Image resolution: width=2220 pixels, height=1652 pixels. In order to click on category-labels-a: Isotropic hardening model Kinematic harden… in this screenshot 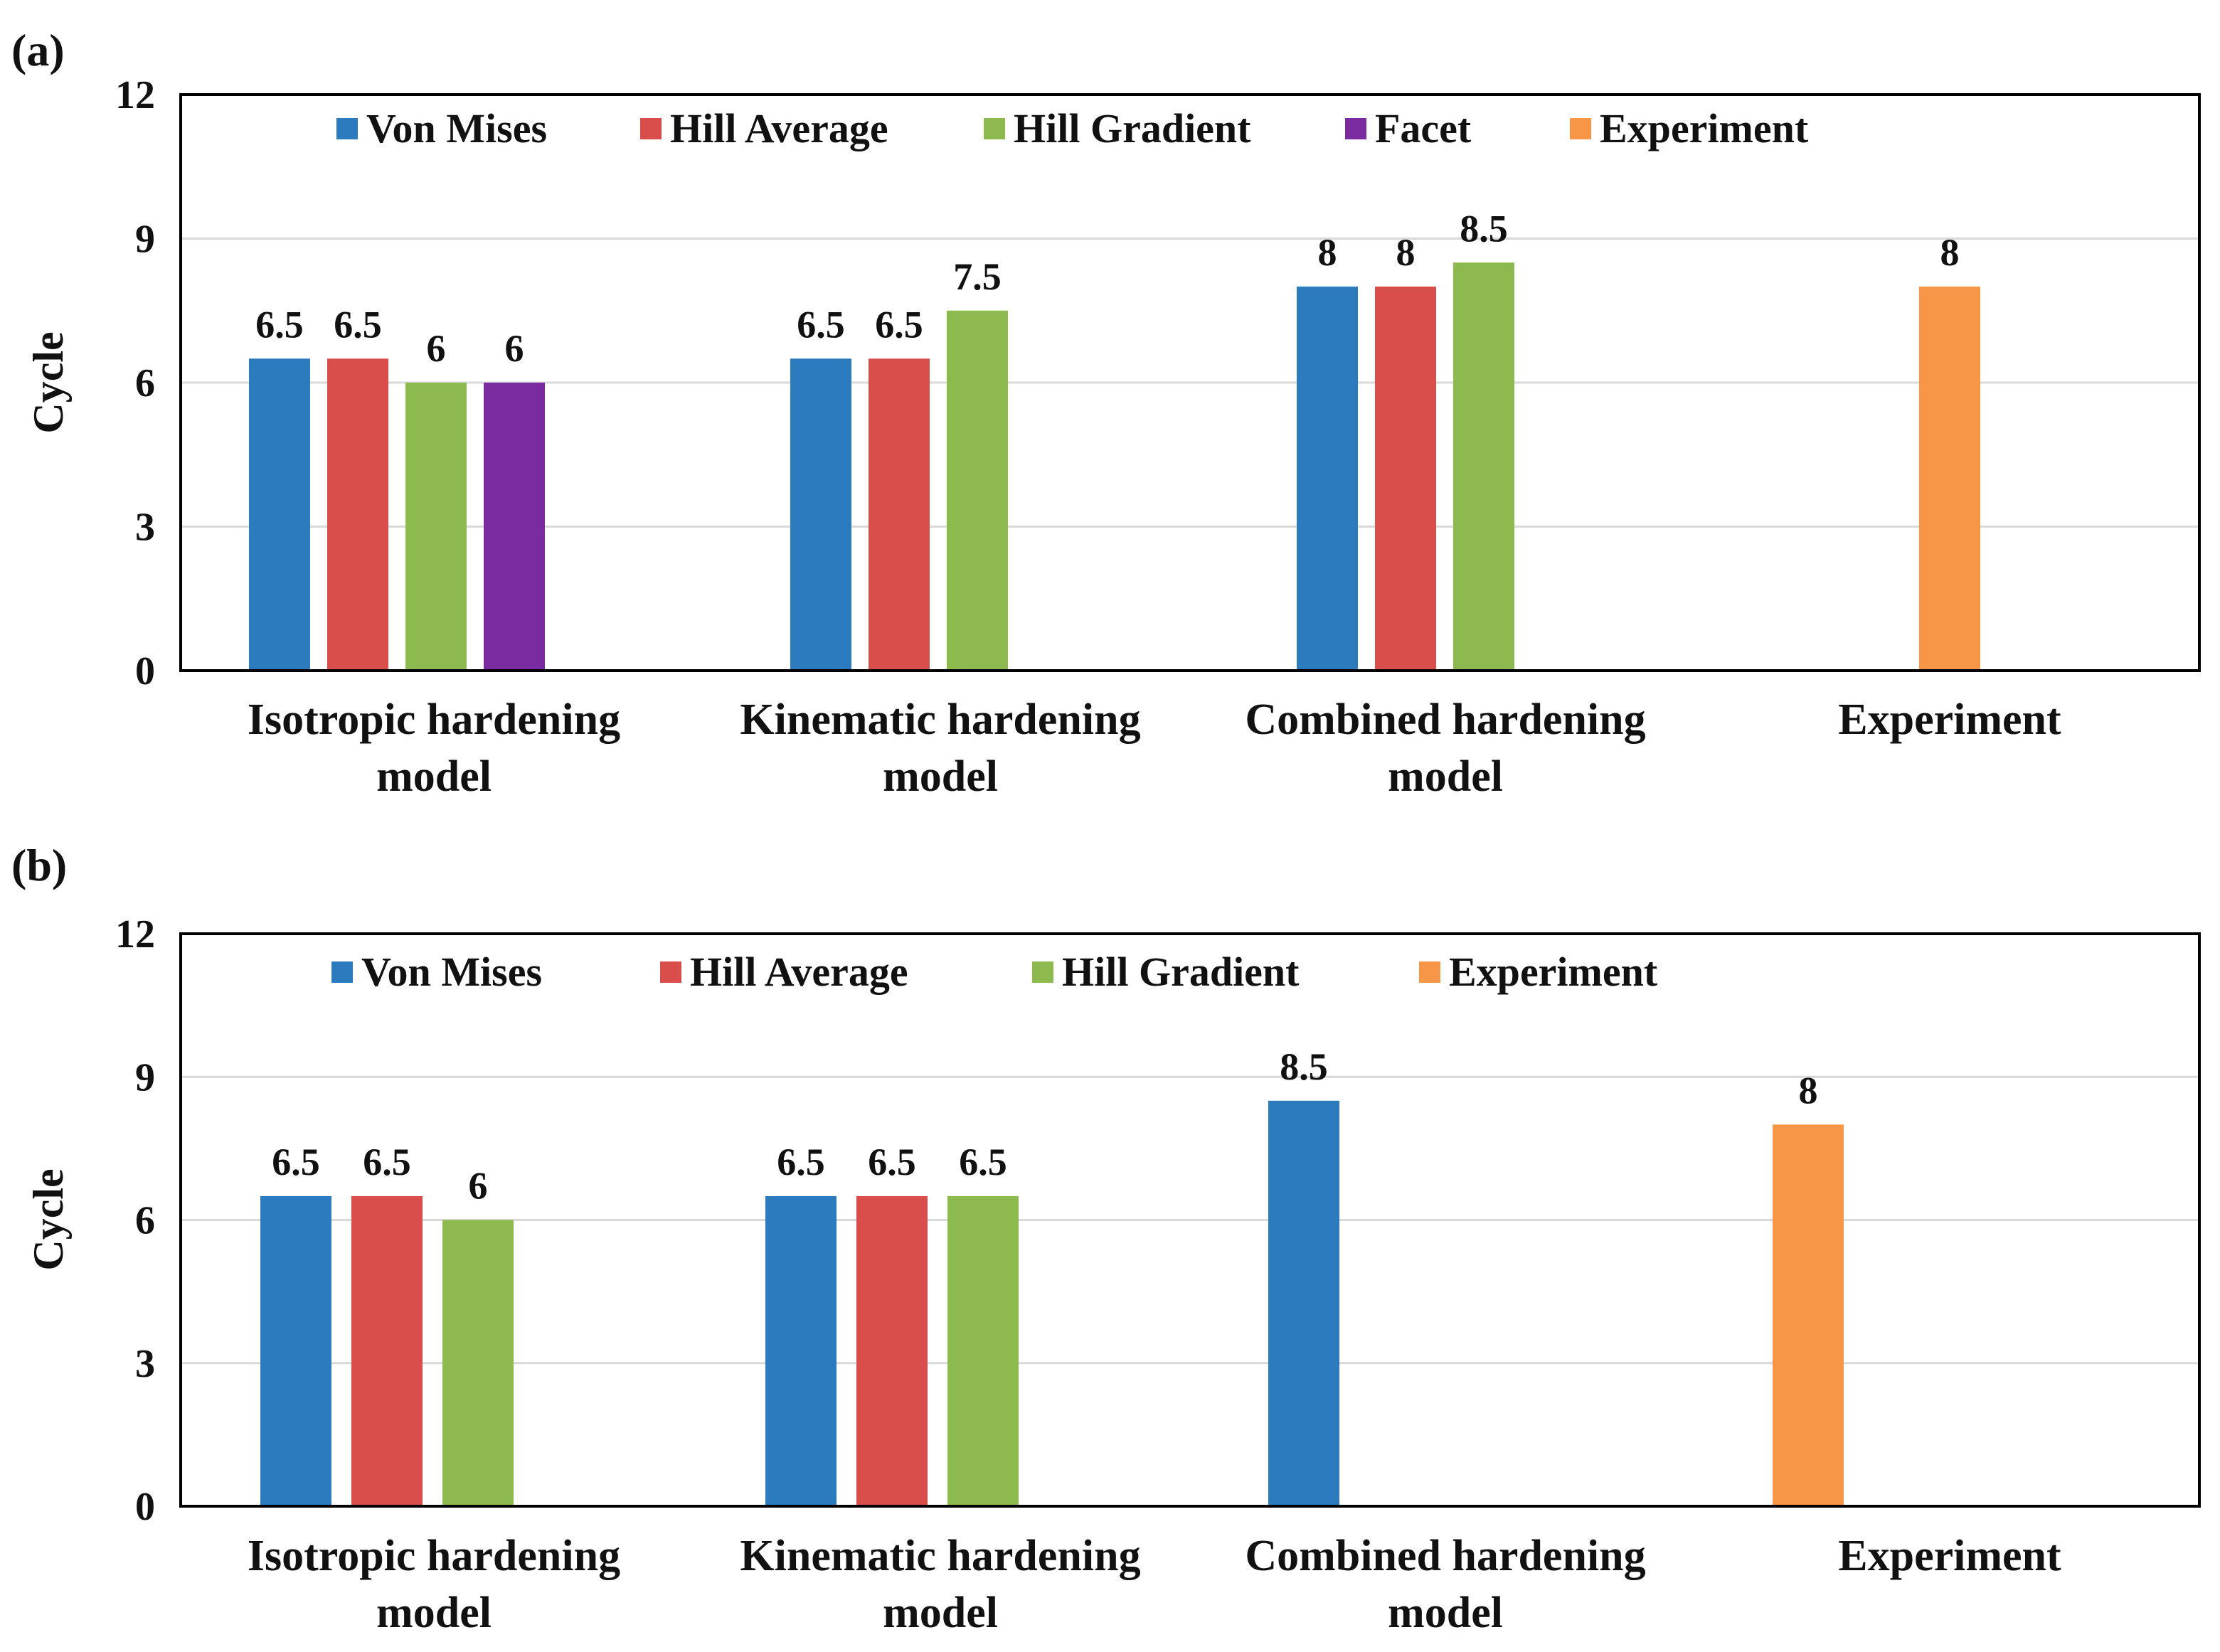, I will do `click(1154, 748)`.